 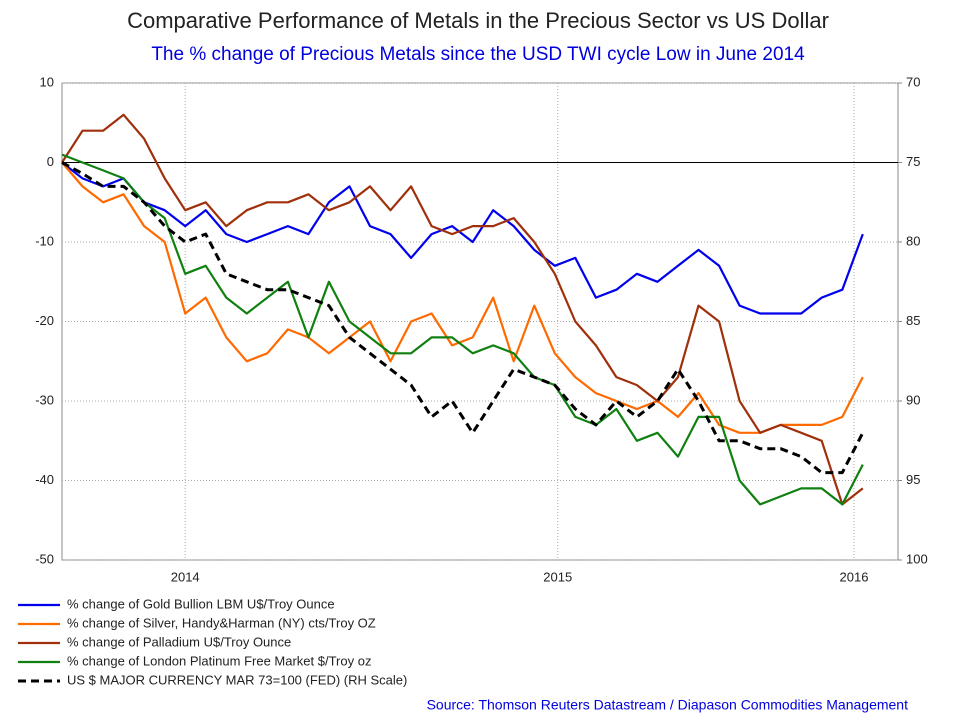 I want to click on y-tick-label: -10, so click(x=44, y=240).